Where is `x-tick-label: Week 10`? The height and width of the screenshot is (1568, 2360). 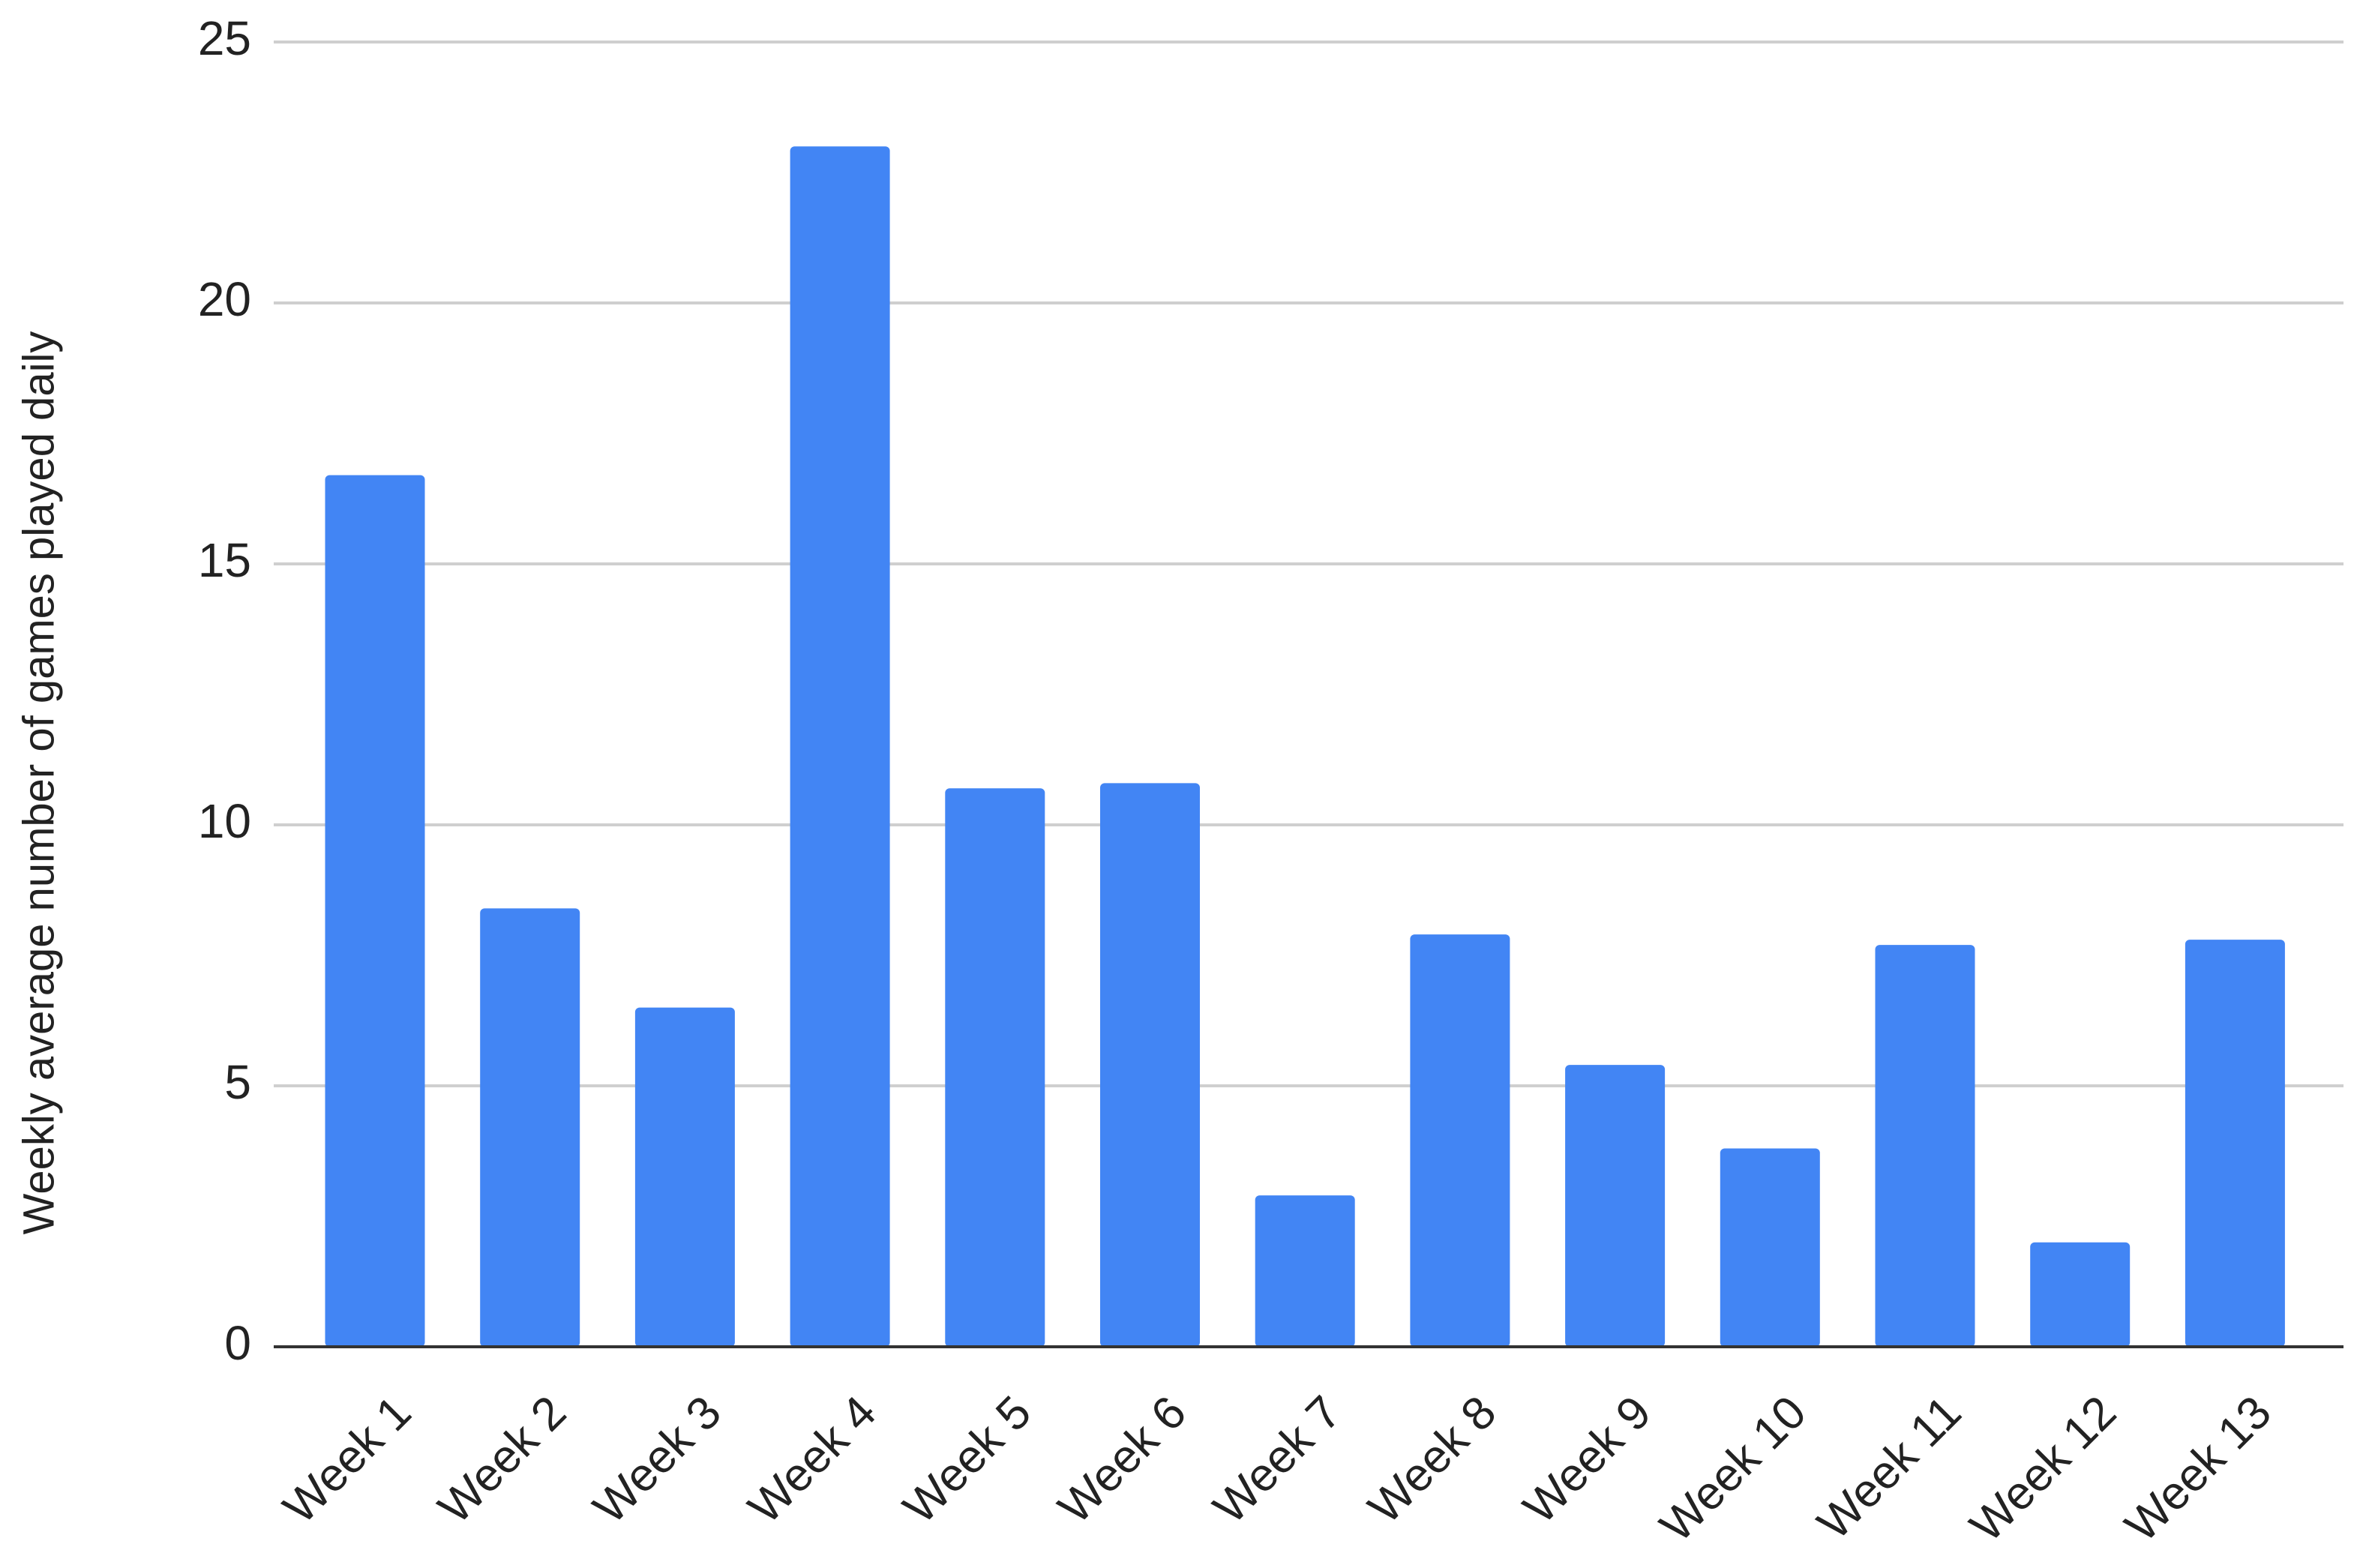 x-tick-label: Week 10 is located at coordinates (1733, 1469).